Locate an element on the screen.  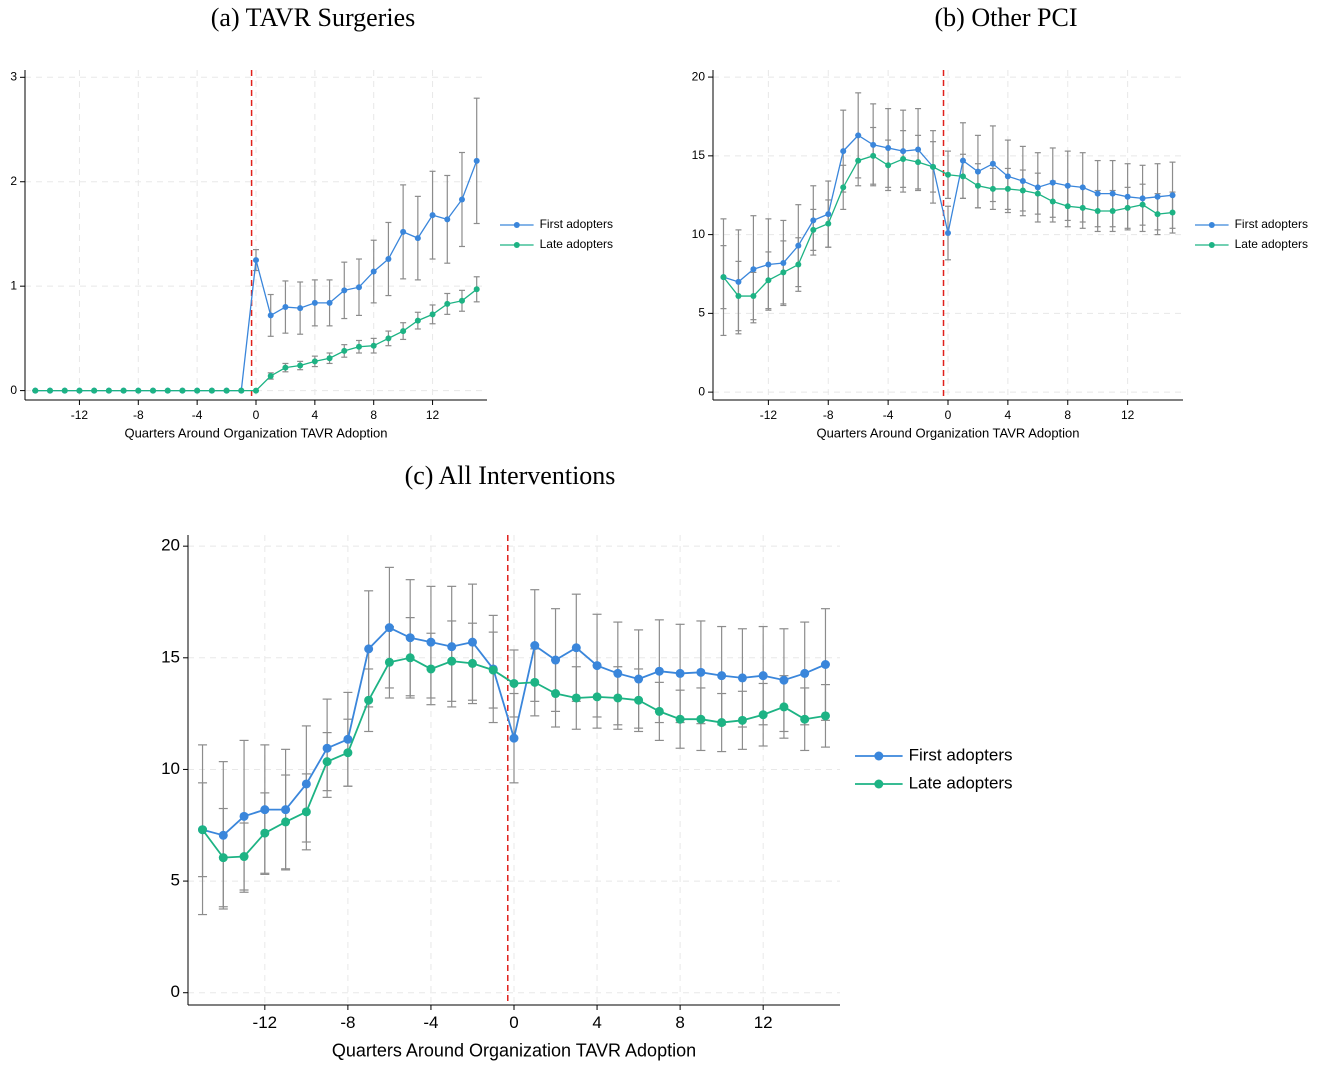
y-tick-label: 15 is located at coordinates (699, 155).